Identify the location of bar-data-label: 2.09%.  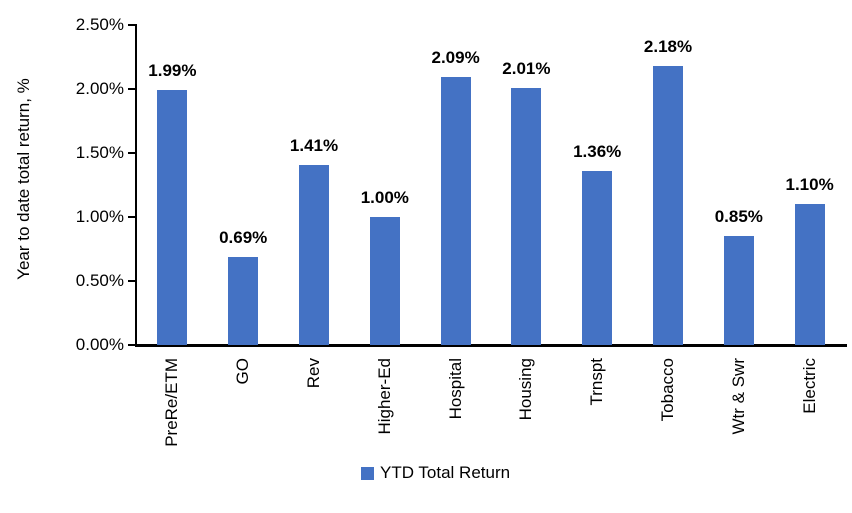
(455, 58).